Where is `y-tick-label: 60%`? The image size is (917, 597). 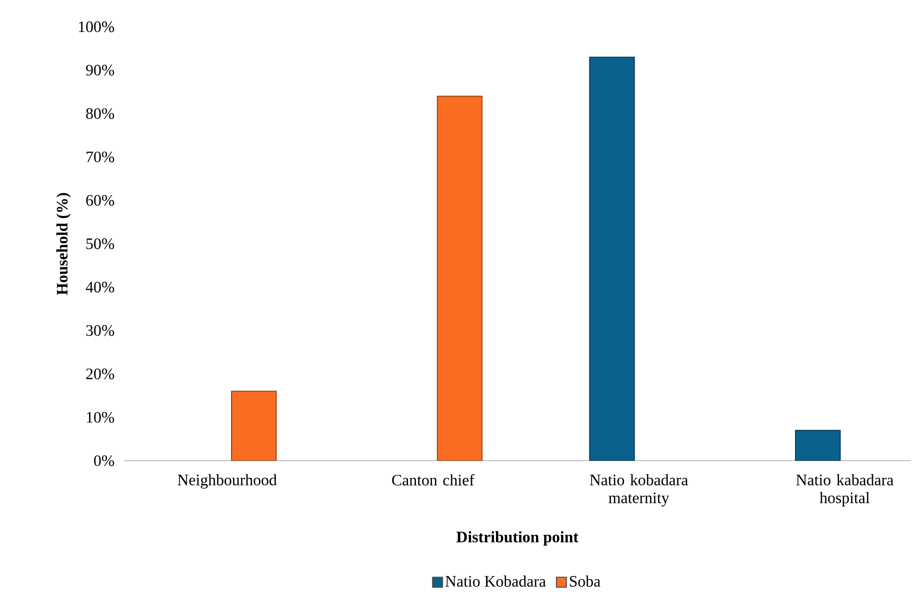 y-tick-label: 60% is located at coordinates (100, 200).